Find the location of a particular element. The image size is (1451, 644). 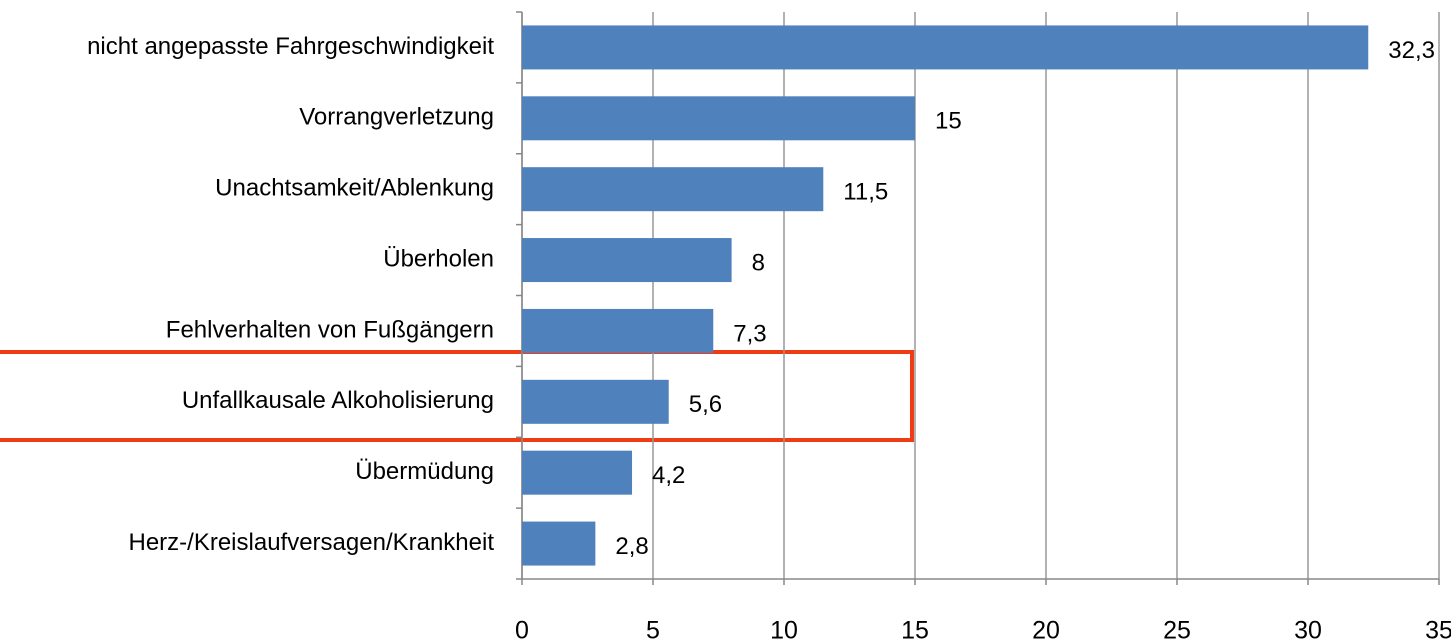

highlight-box is located at coordinates (457, 396).